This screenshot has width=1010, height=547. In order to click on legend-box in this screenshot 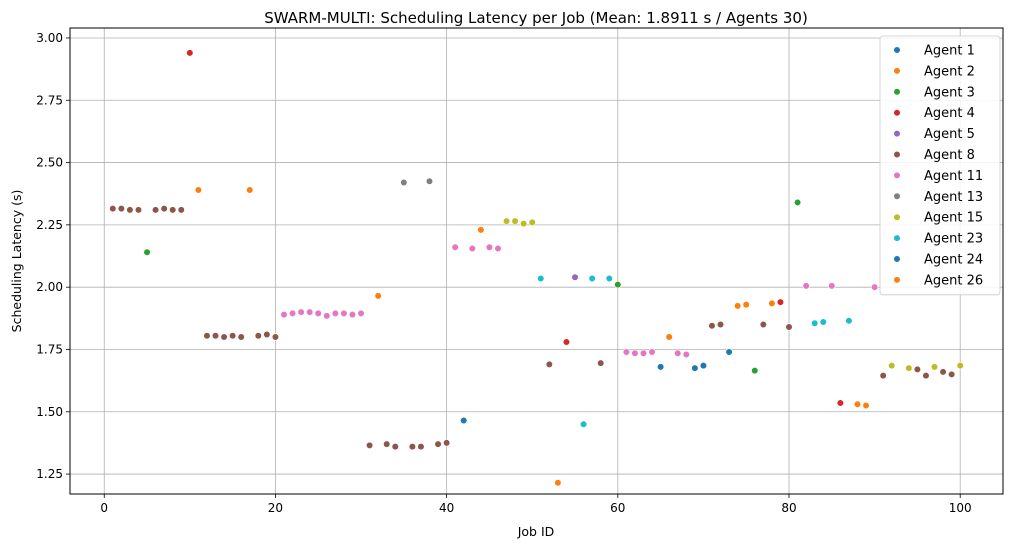, I will do `click(940, 165)`.